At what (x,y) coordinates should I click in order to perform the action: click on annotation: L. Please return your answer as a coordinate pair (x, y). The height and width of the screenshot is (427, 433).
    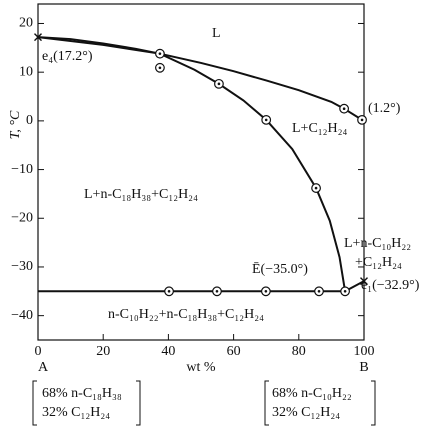
    Looking at the image, I should click on (216, 33).